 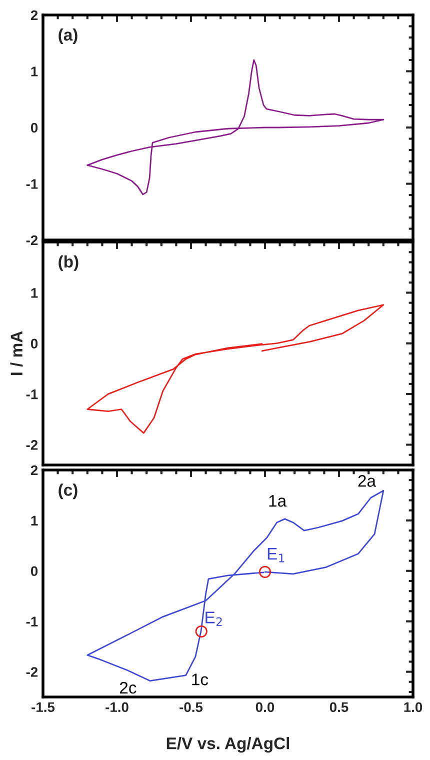 What do you see at coordinates (16, 353) in the screenshot?
I see `y-axis-title: I / mA` at bounding box center [16, 353].